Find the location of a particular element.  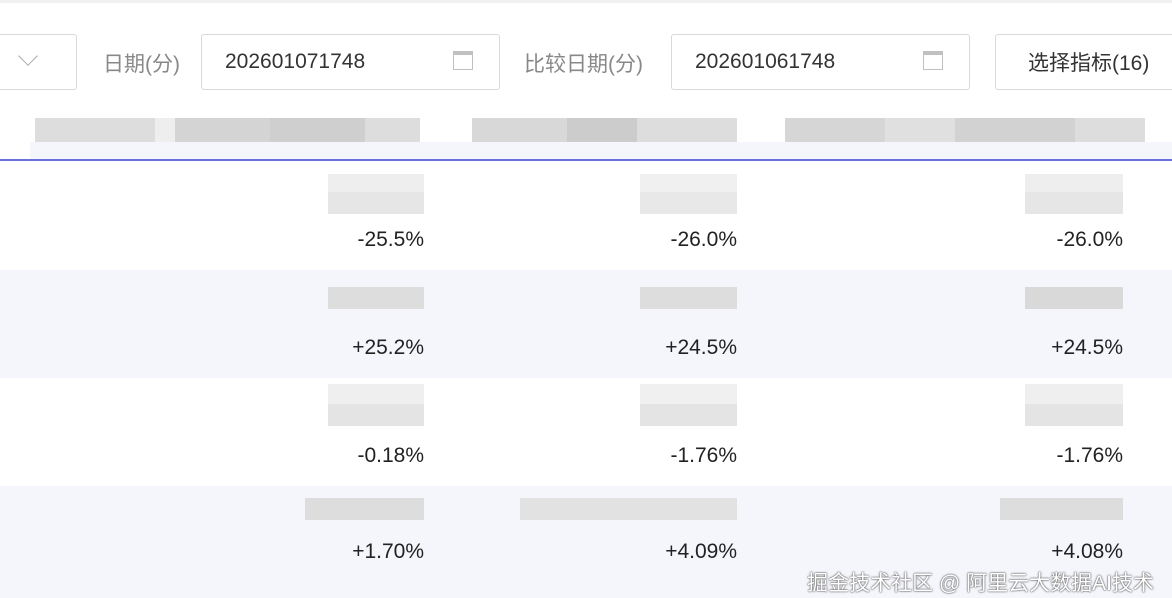

date-value: 202601071748 is located at coordinates (295, 61).